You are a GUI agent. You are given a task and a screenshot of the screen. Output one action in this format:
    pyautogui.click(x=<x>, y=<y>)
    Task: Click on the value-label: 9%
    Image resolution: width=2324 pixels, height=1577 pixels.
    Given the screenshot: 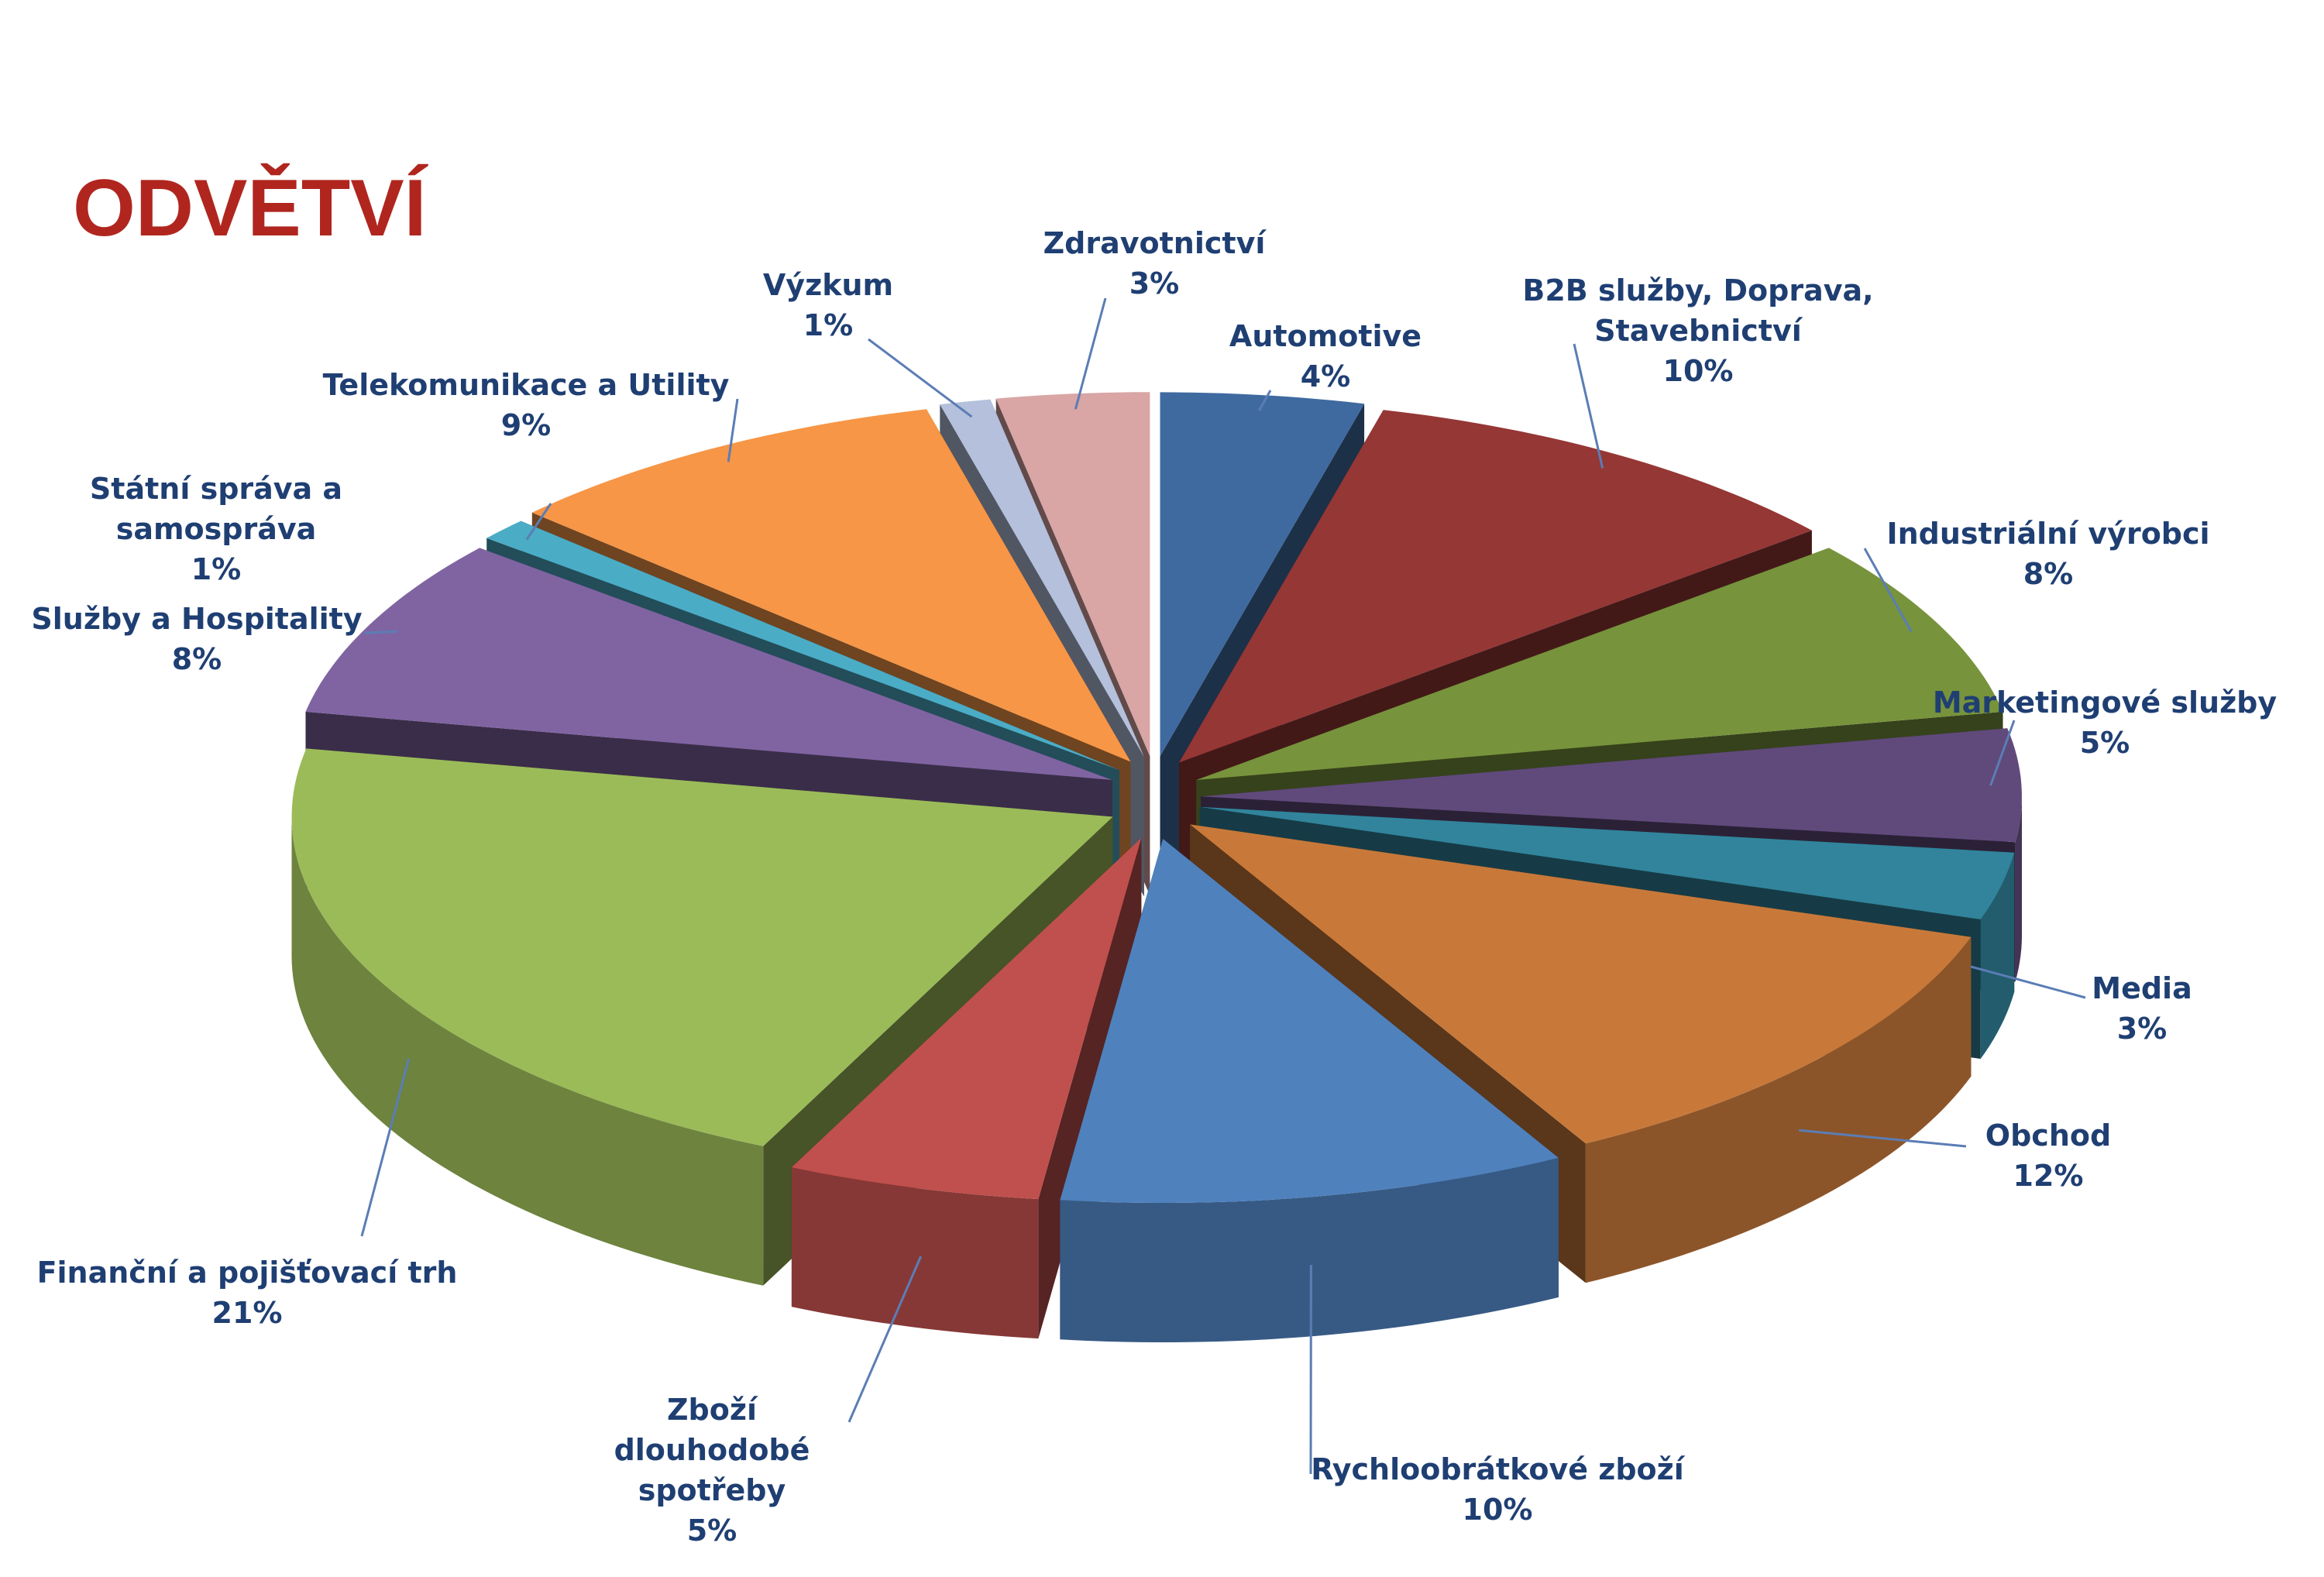 What is the action you would take?
    pyautogui.click(x=526, y=425)
    